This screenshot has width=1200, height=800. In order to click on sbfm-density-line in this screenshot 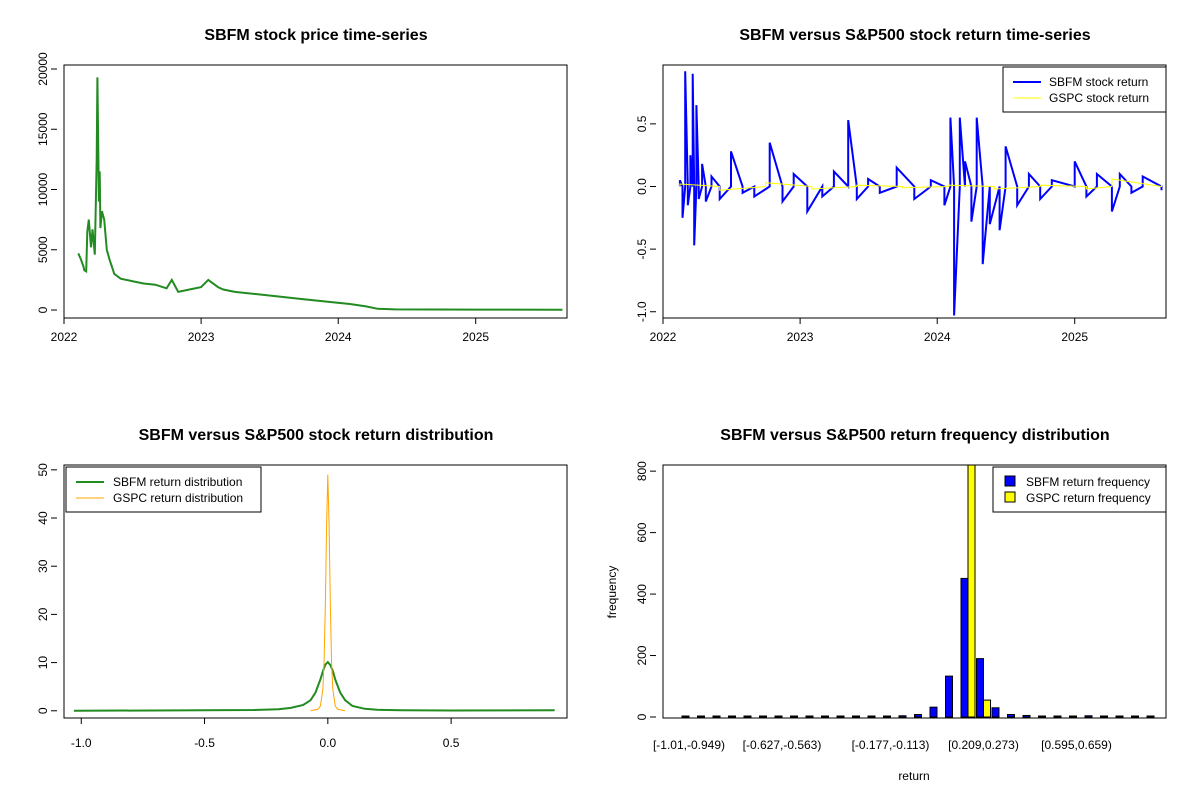, I will do `click(314, 686)`.